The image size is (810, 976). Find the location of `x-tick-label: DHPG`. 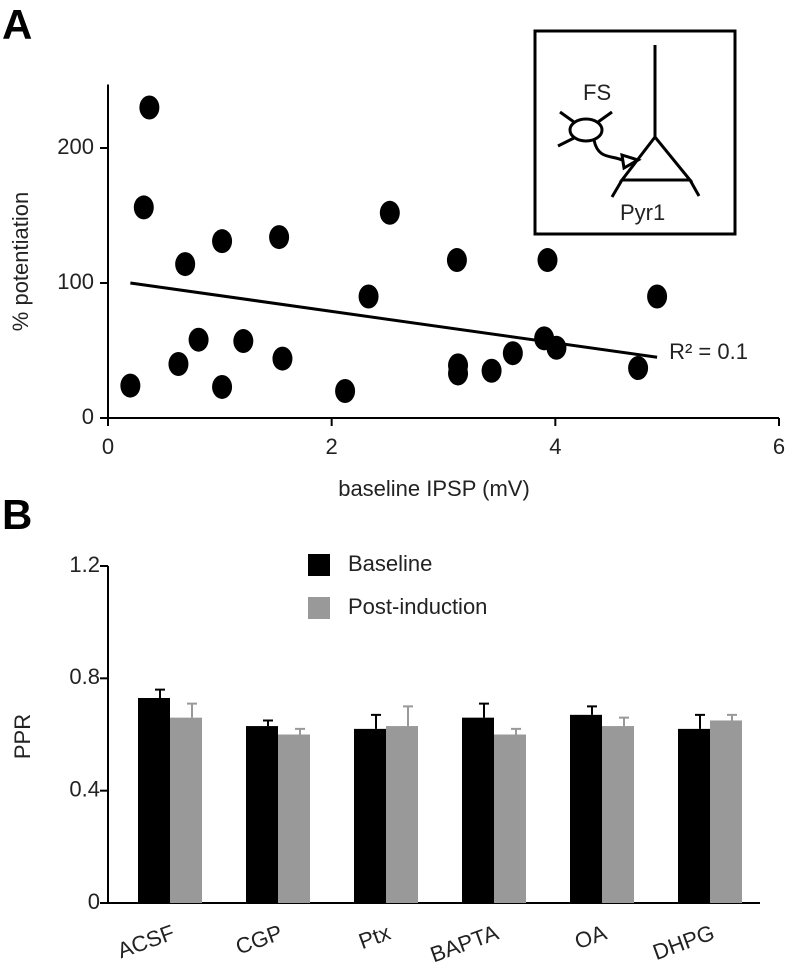

x-tick-label: DHPG is located at coordinates (683, 942).